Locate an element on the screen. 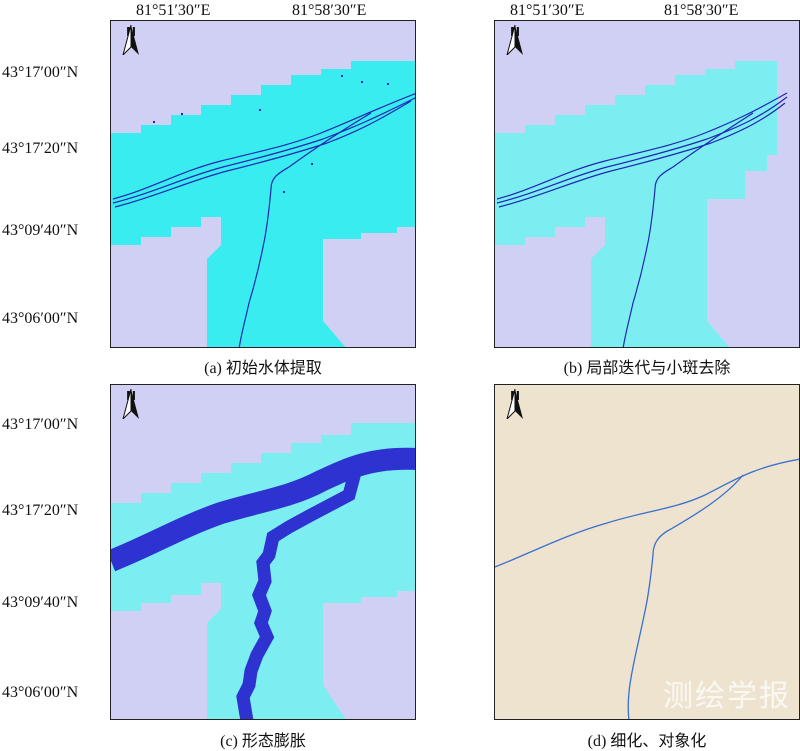 The height and width of the screenshot is (751, 800). tributary-c is located at coordinates (300, 591).